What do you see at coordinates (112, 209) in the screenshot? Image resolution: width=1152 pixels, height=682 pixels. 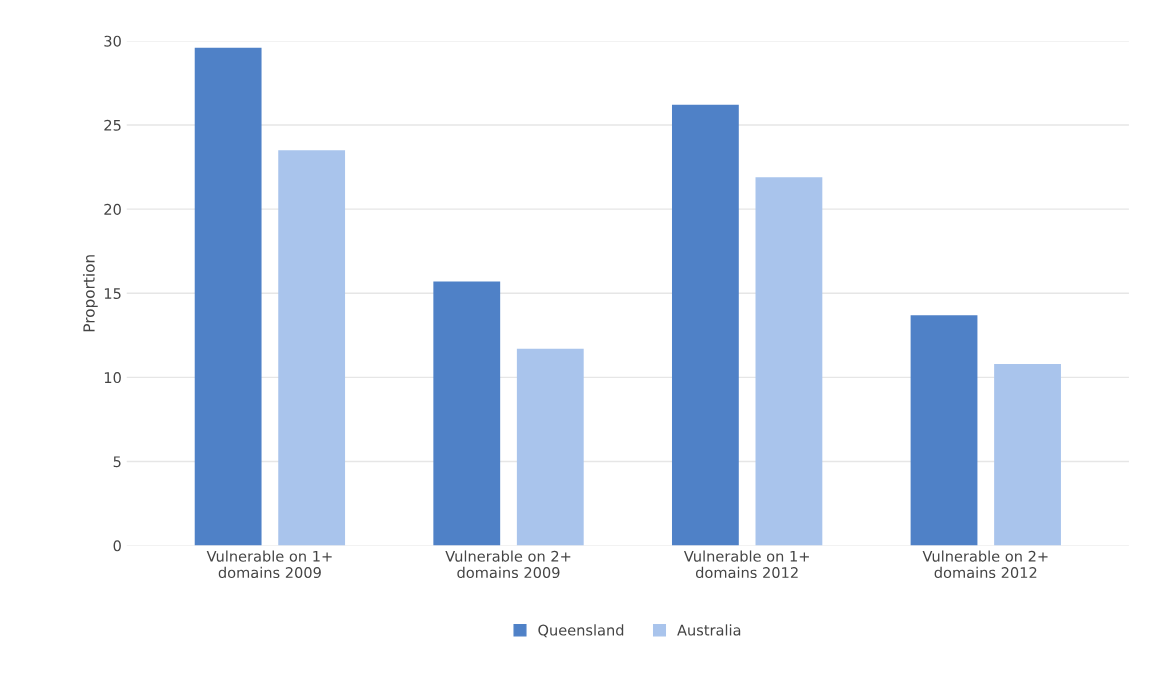 I see `y-tick-label: 20` at bounding box center [112, 209].